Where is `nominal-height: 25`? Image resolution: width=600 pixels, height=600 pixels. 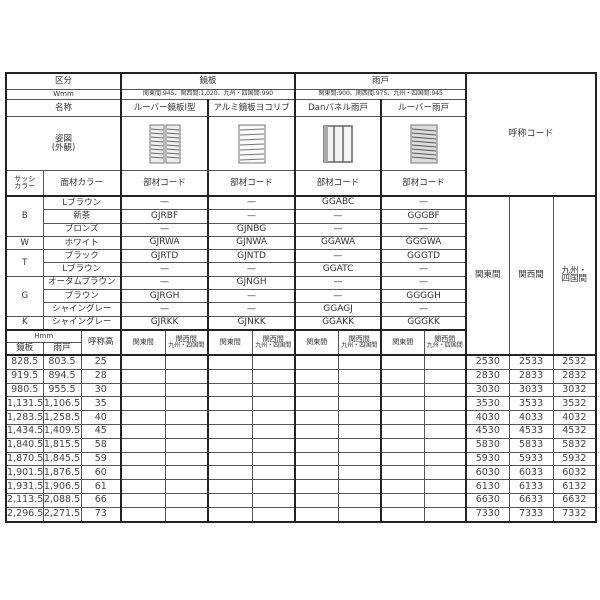 nominal-height: 25 is located at coordinates (101, 362).